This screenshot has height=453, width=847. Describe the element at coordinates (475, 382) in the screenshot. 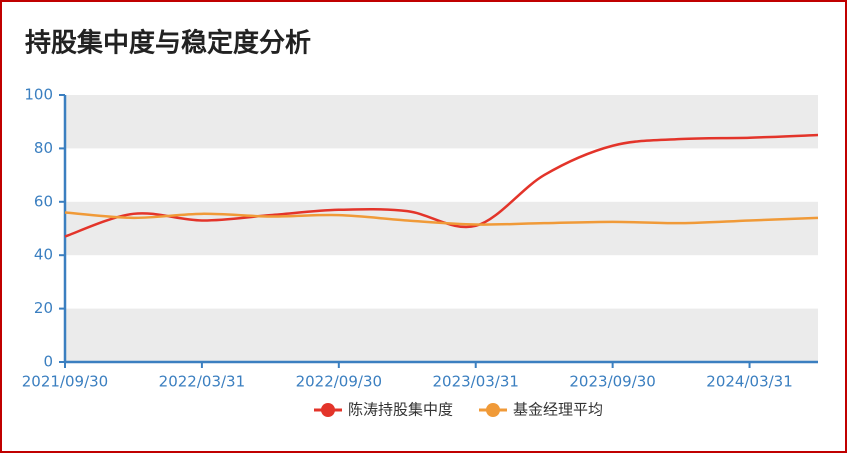

I see `x-tick-label: 2023/03/31` at that location.